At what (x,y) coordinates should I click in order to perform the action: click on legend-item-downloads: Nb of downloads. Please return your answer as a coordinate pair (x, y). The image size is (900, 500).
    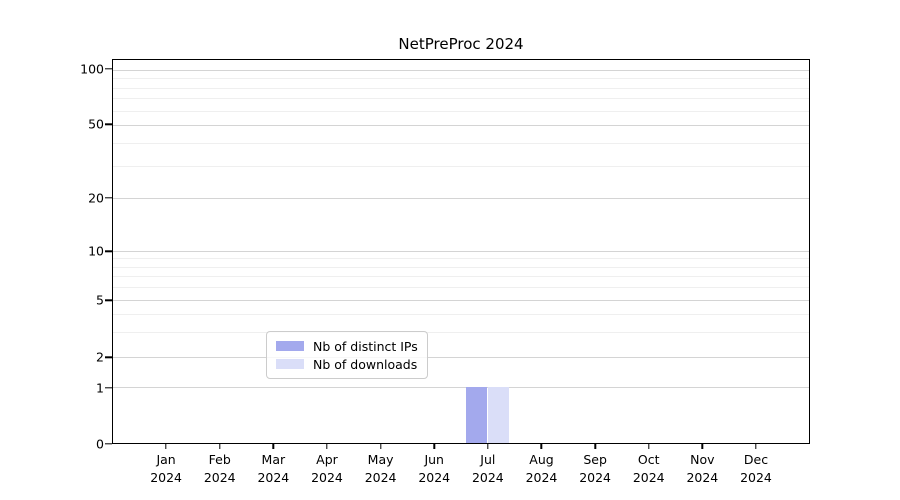
    Looking at the image, I should click on (347, 364).